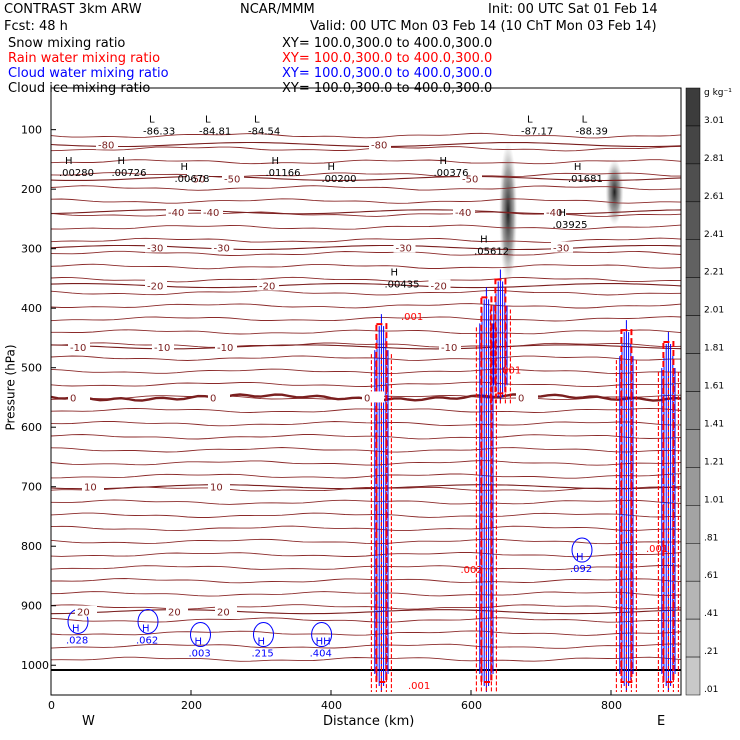 This screenshot has height=740, width=740. Describe the element at coordinates (714, 387) in the screenshot. I see `colorbar-tick-label: 1.61` at that location.